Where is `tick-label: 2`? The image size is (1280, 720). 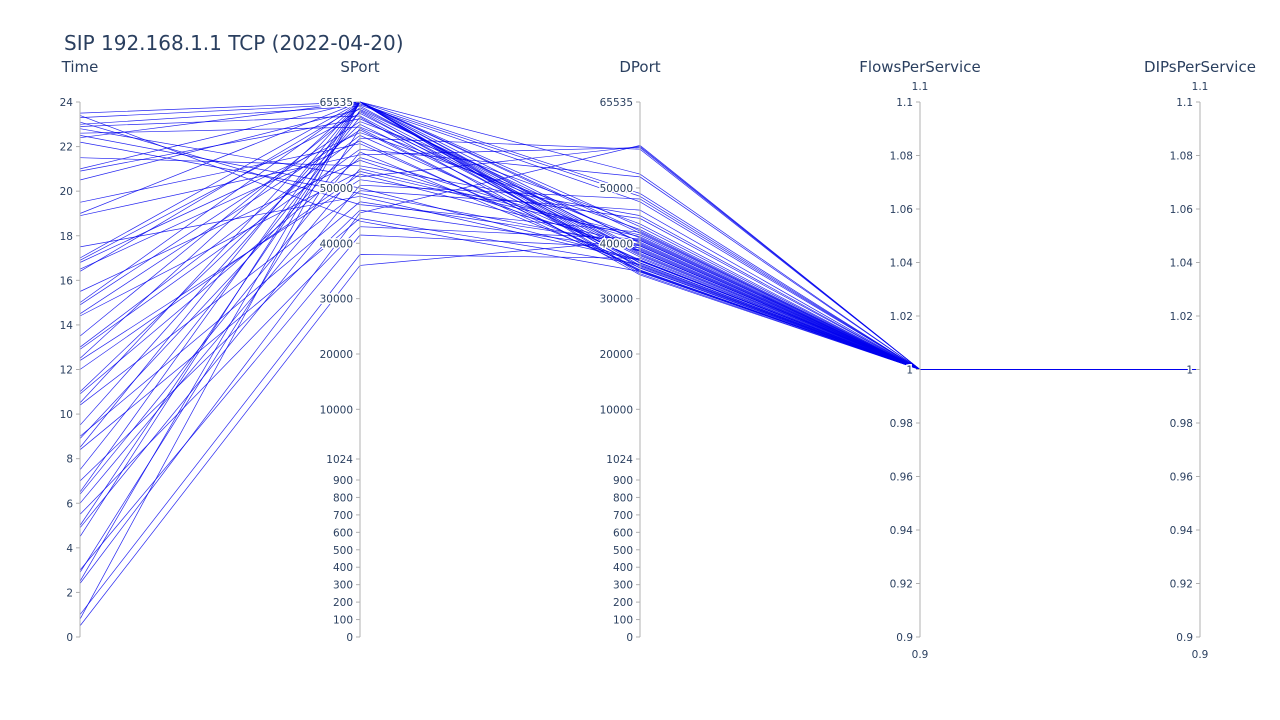
tick-label: 2 is located at coordinates (69, 593).